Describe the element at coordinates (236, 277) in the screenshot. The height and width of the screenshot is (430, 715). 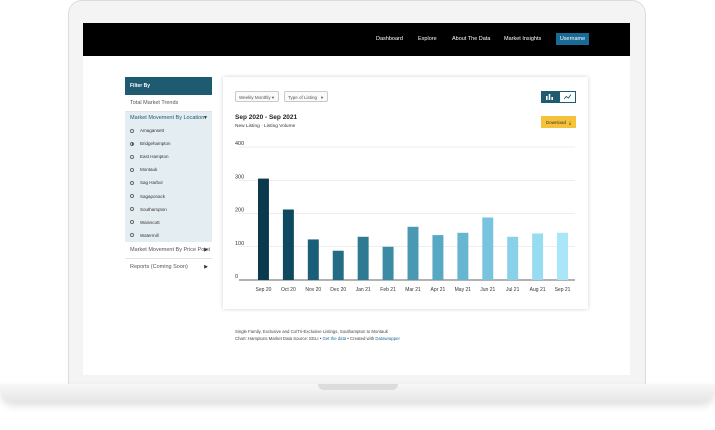
I see `y-tick-label: 0` at that location.